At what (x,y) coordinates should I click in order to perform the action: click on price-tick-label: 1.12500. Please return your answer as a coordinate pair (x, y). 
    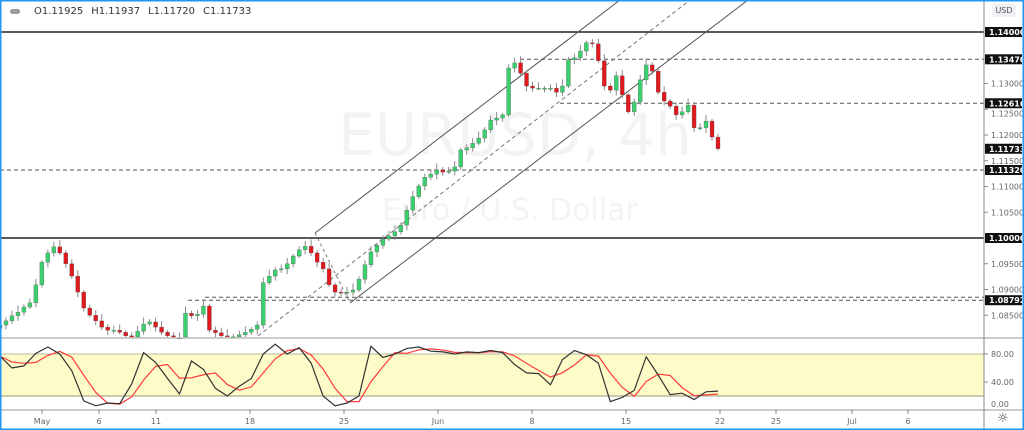
    Looking at the image, I should click on (1007, 113).